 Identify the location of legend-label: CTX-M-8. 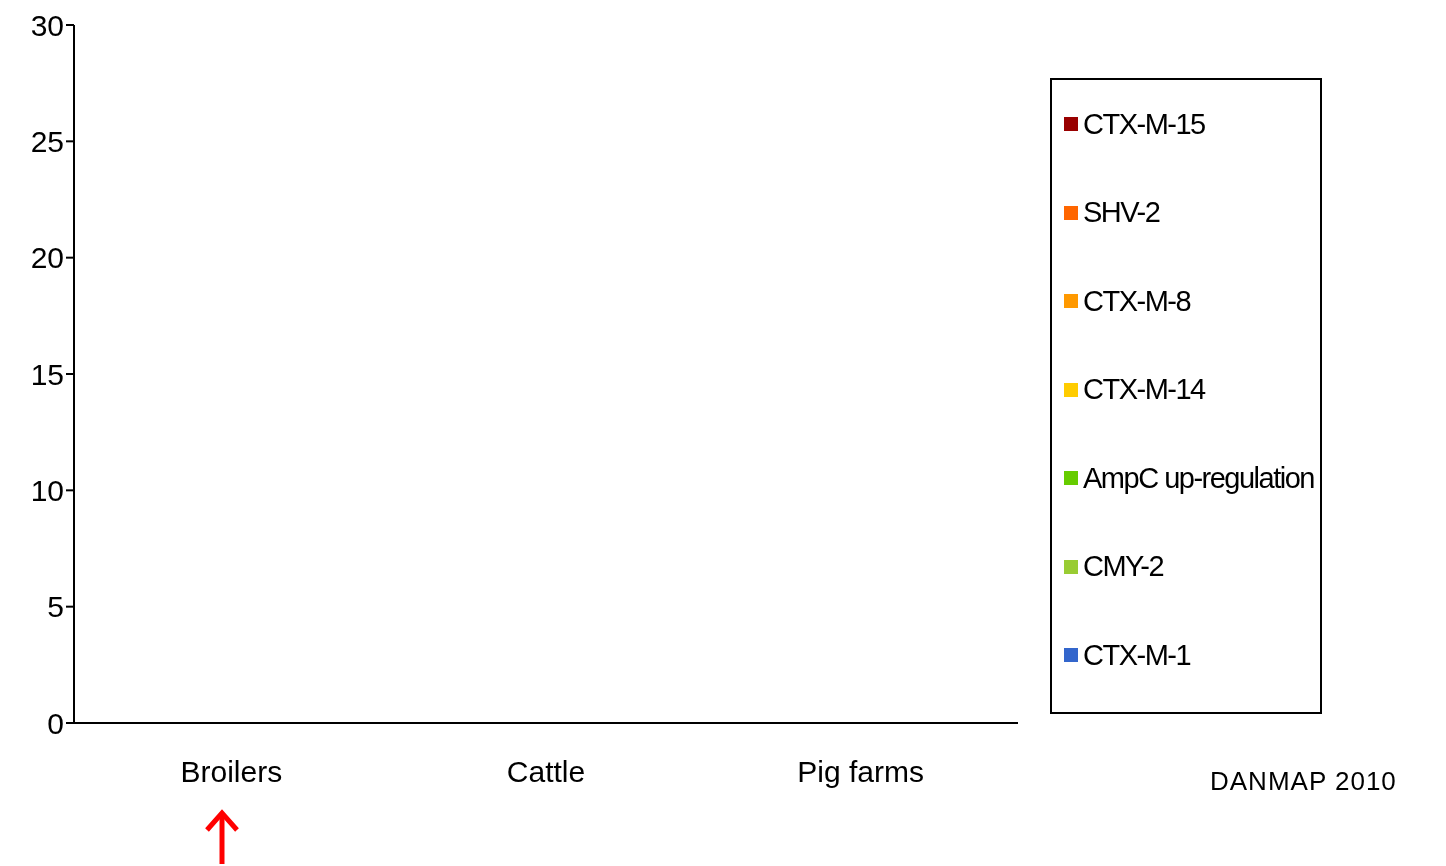
(1137, 301).